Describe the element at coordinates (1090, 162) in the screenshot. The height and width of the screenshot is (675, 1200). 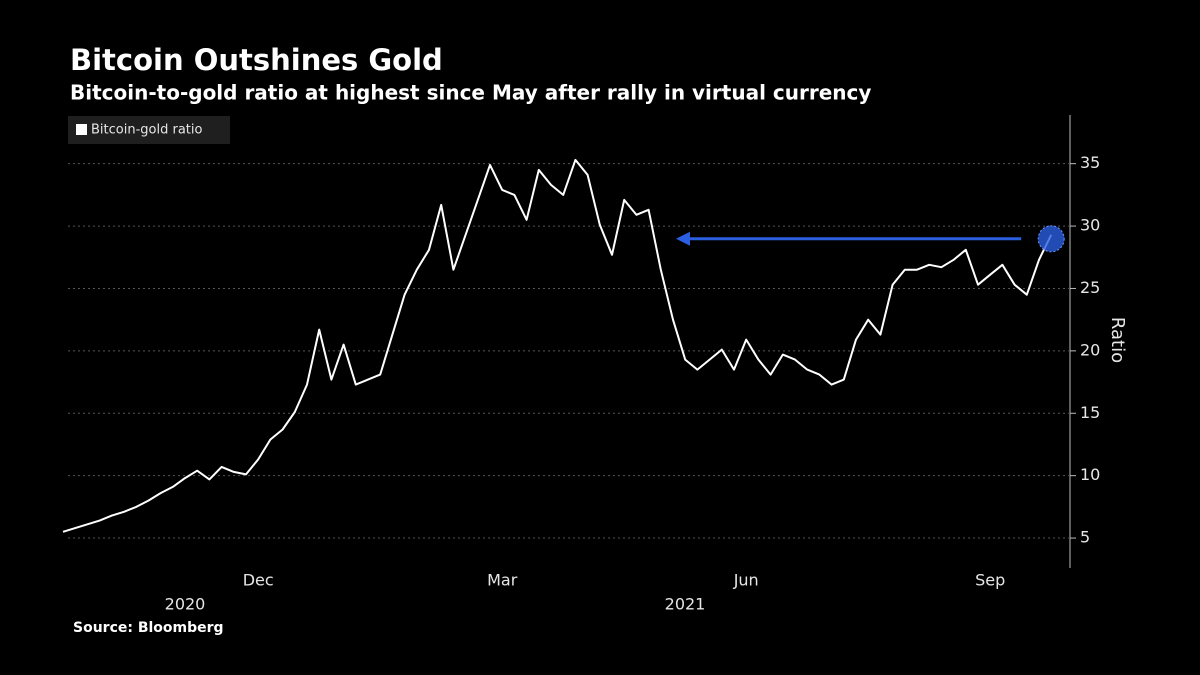
I see `y-tick-label: 35` at that location.